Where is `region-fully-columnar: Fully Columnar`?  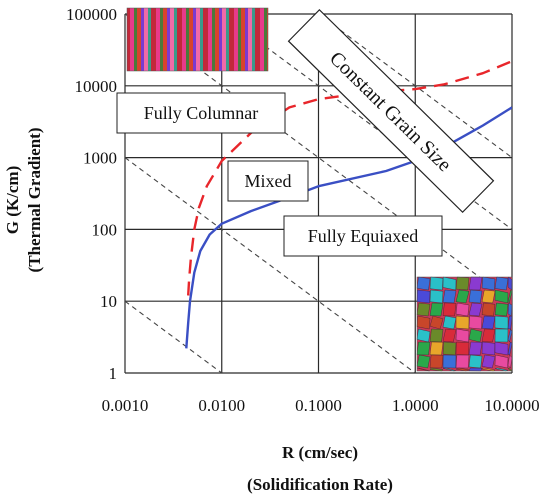
region-fully-columnar: Fully Columnar is located at coordinates (201, 113).